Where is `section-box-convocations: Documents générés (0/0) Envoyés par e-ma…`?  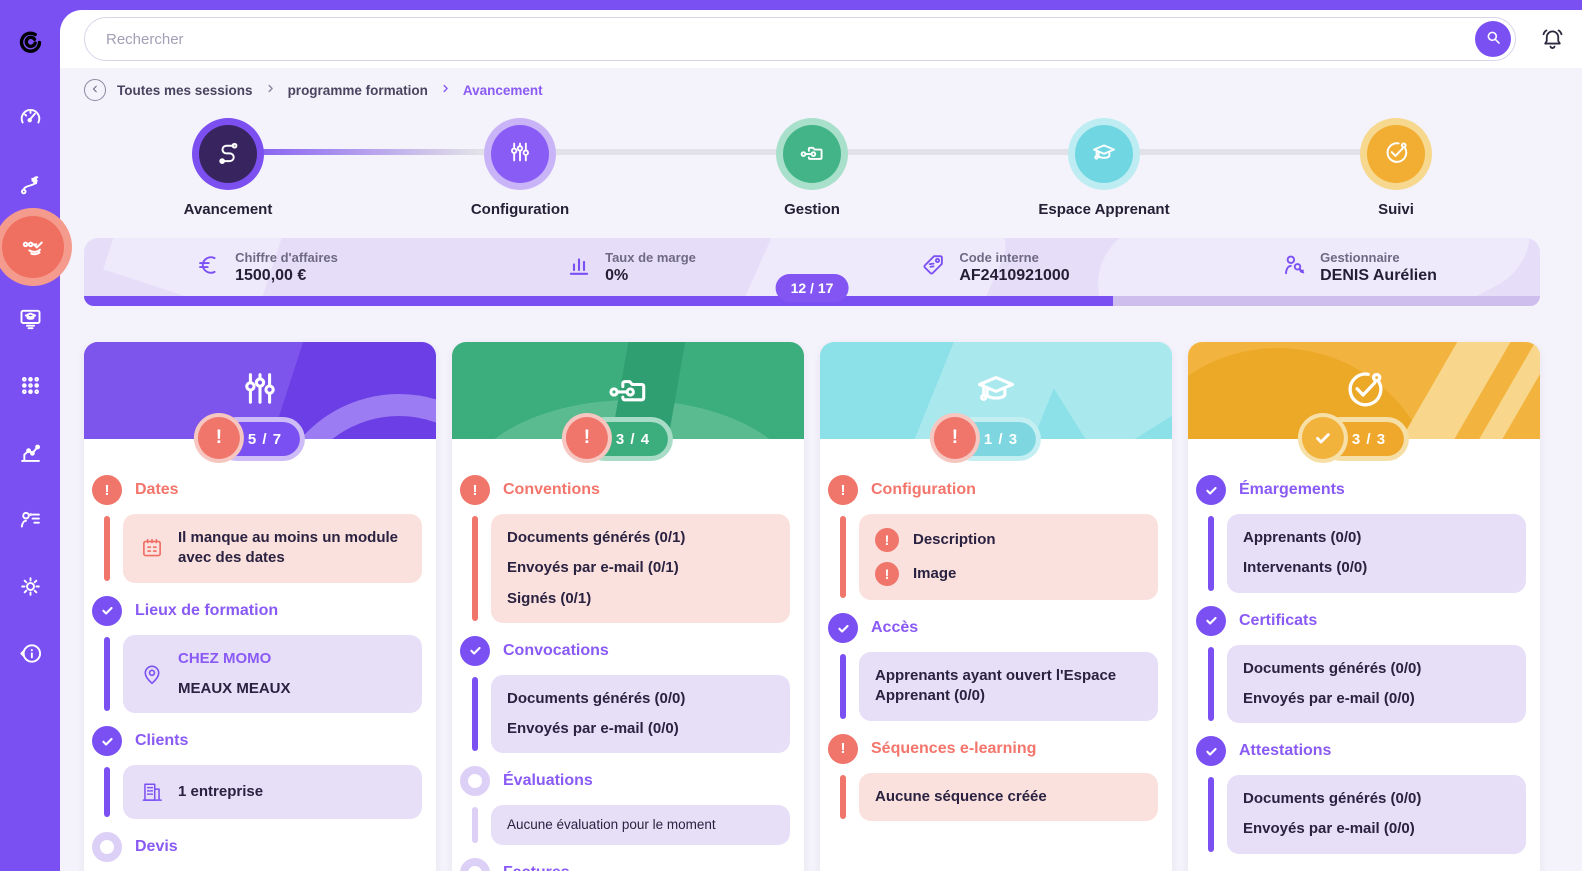
section-box-convocations: Documents générés (0/0) Envoyés par e-ma… is located at coordinates (640, 714).